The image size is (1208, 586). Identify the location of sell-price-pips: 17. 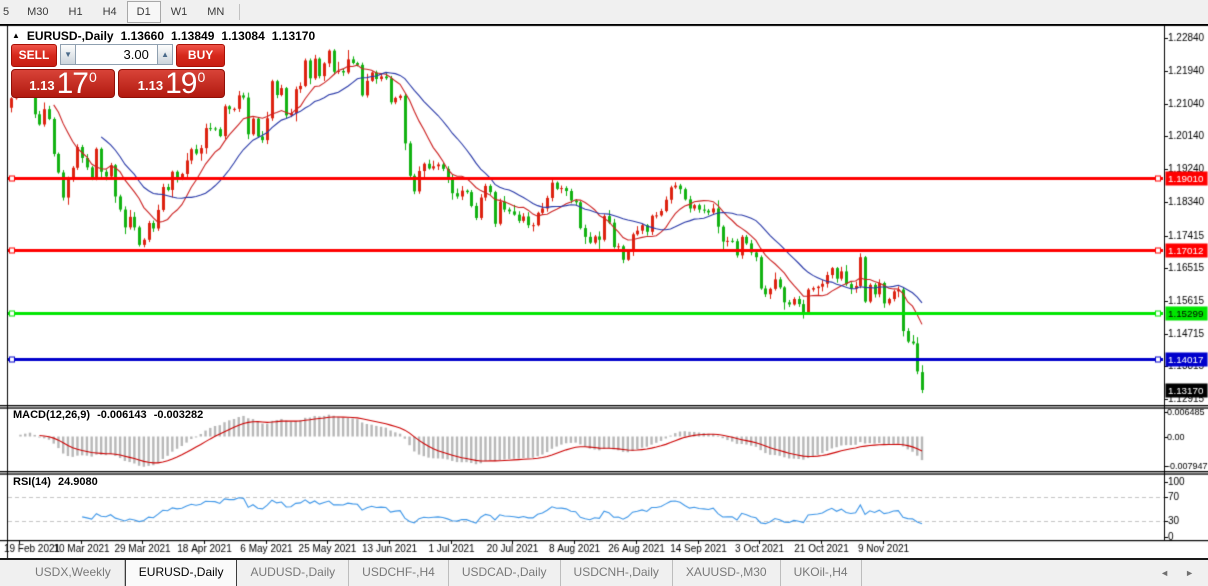
(72, 83).